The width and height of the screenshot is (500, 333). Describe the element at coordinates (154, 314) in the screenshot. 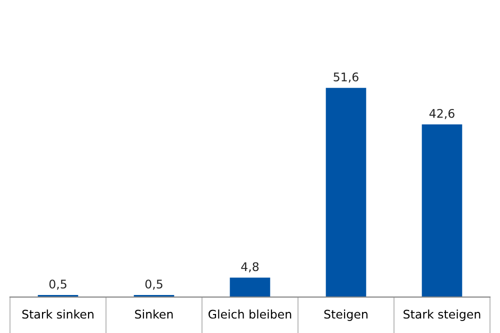

I see `x-tick-label: Sinken` at that location.